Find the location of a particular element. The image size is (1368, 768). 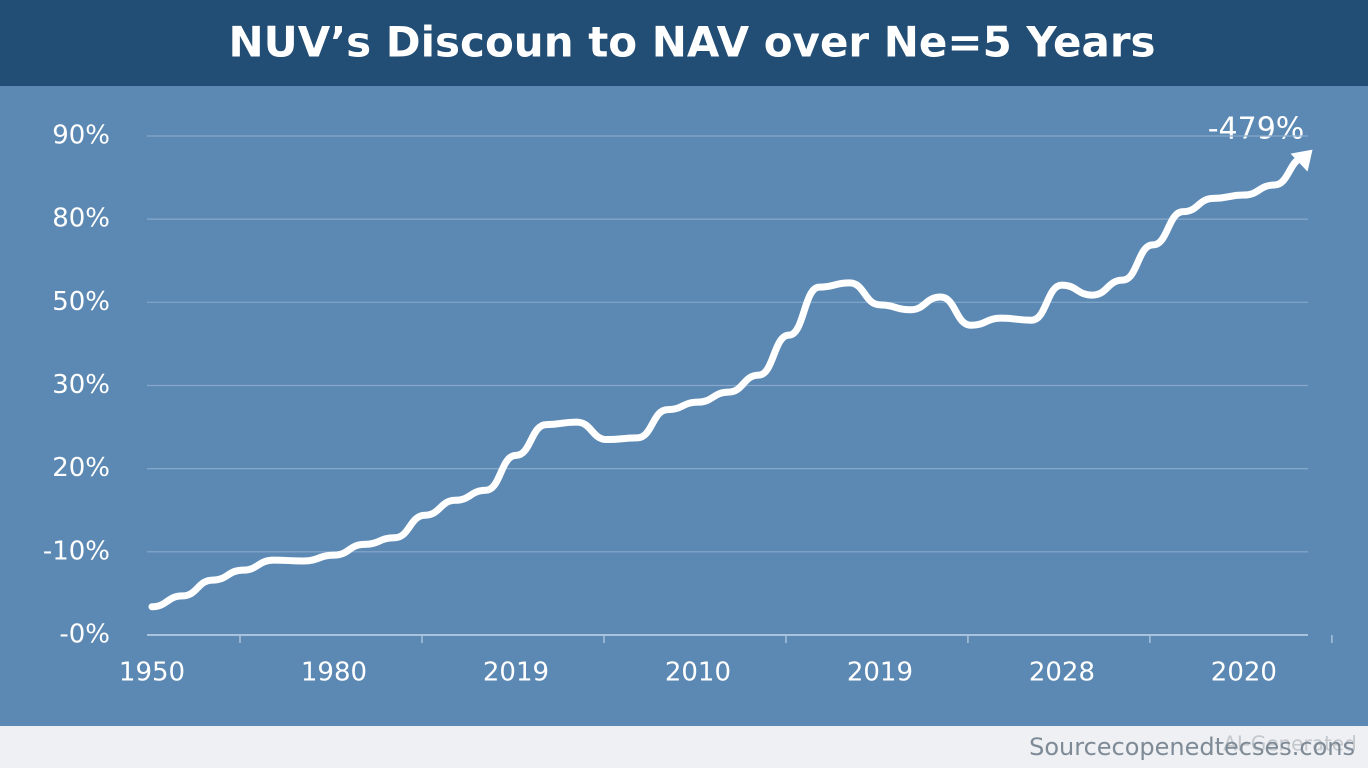

y-tick-label: 20% is located at coordinates (81, 468).